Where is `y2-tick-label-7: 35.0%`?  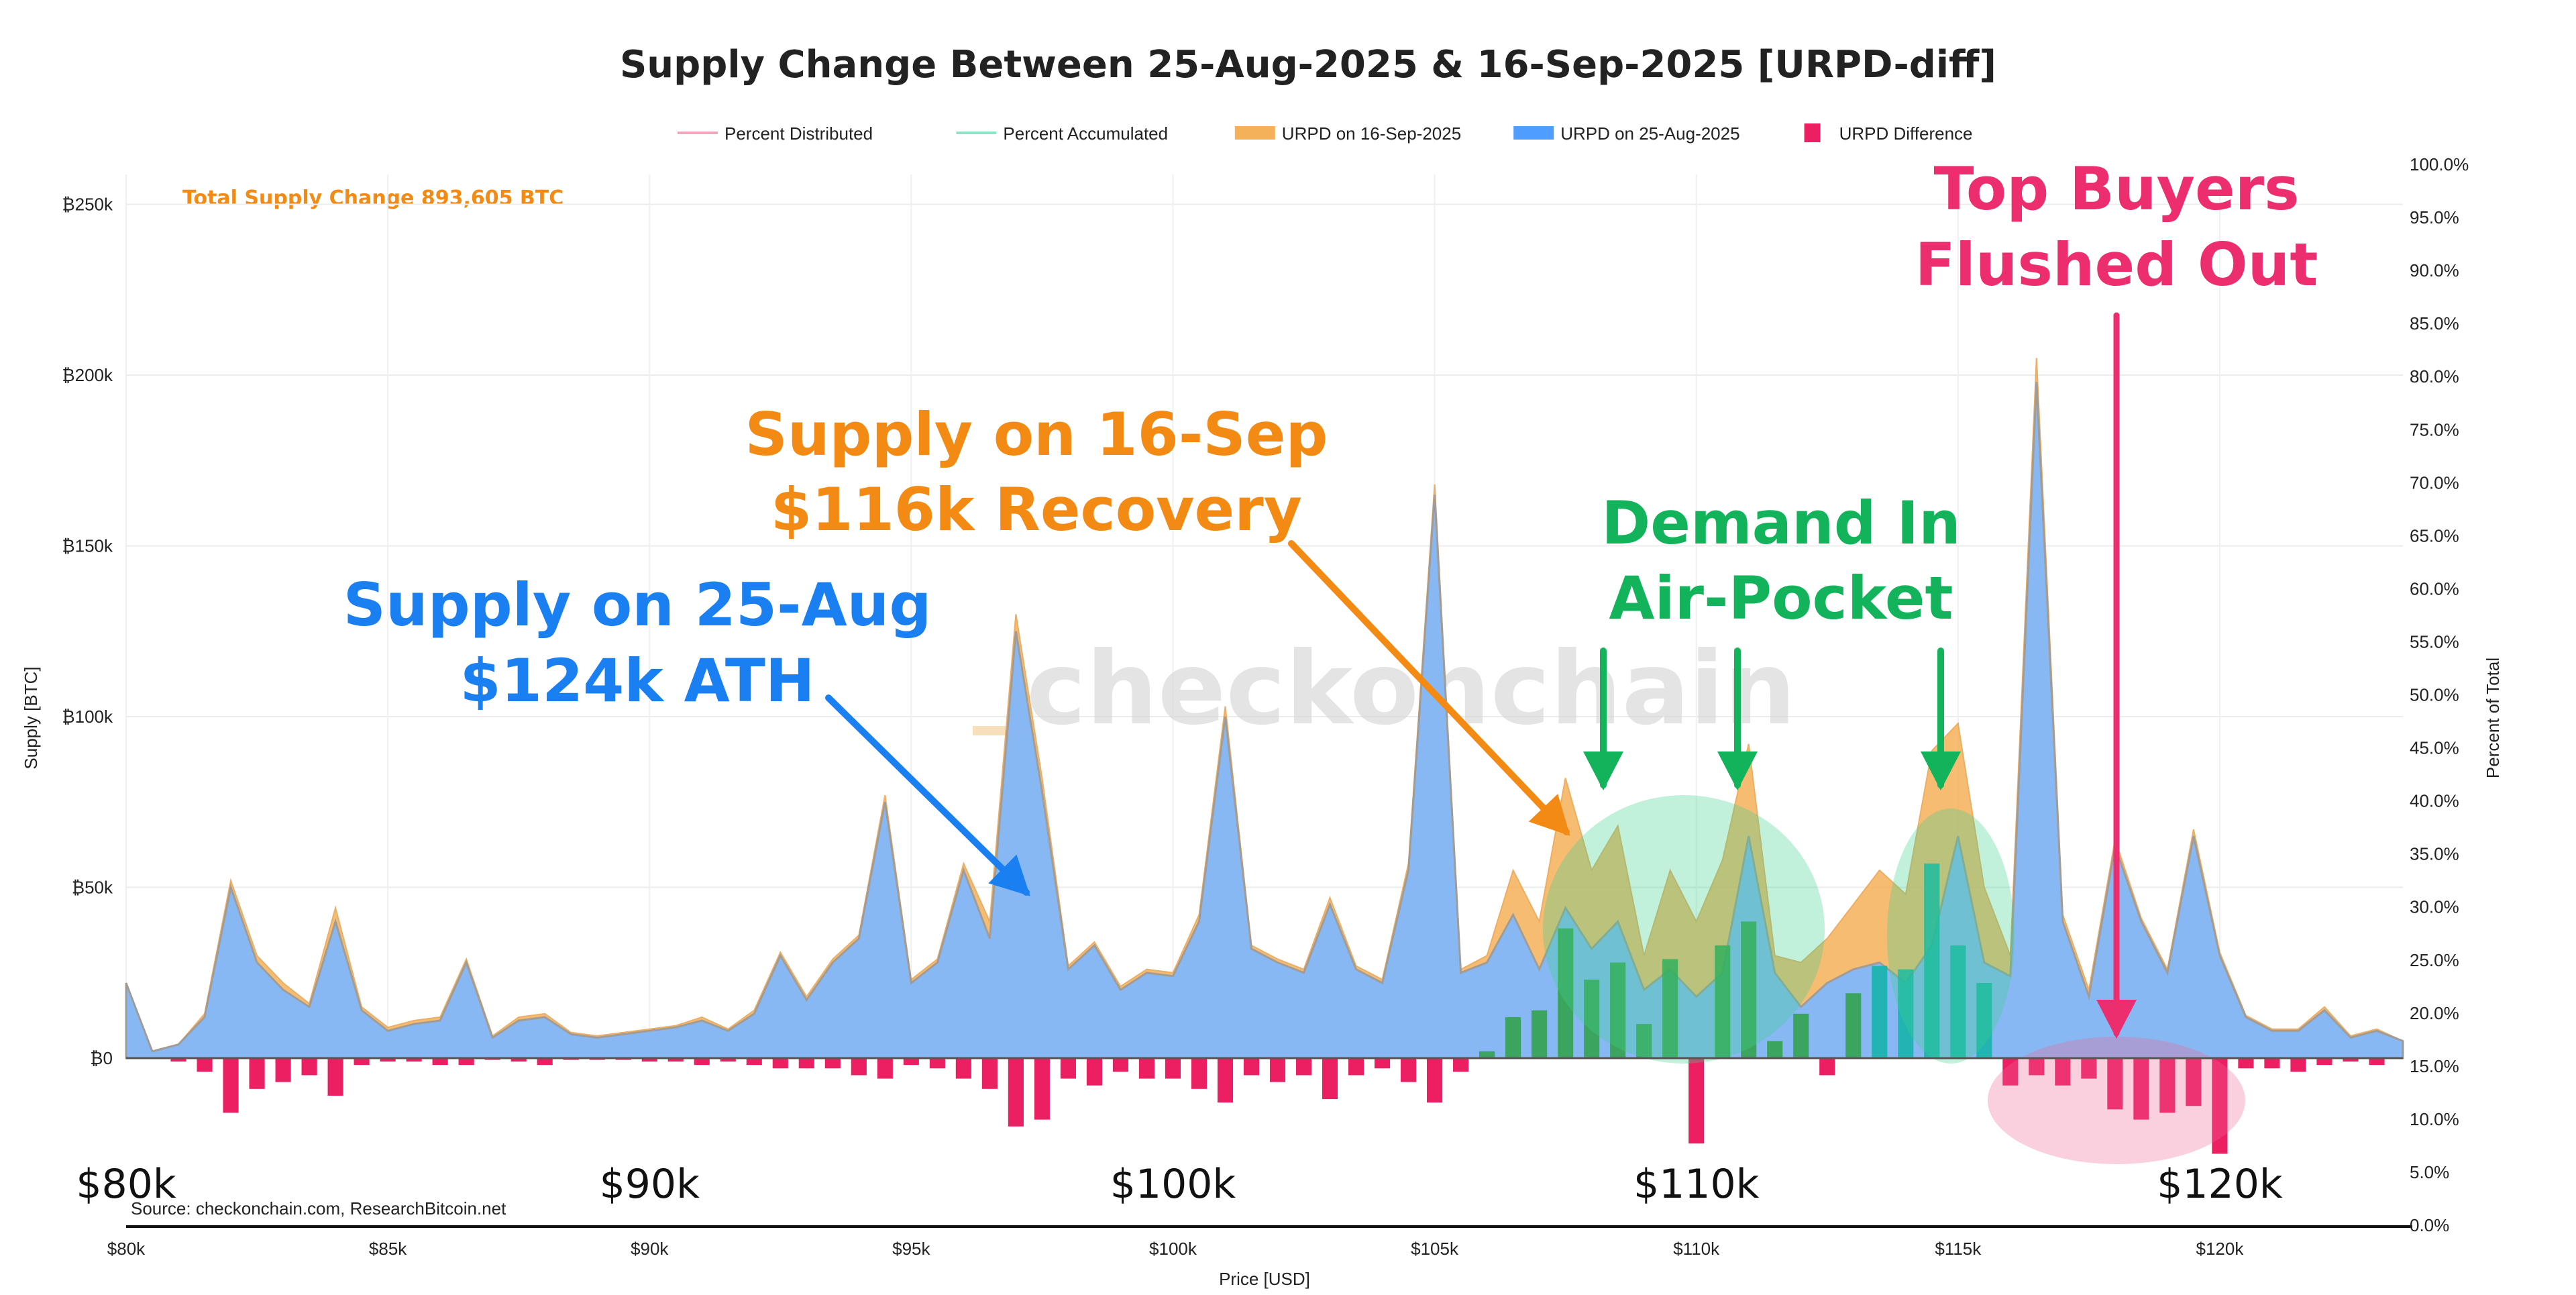 y2-tick-label-7: 35.0% is located at coordinates (2434, 854).